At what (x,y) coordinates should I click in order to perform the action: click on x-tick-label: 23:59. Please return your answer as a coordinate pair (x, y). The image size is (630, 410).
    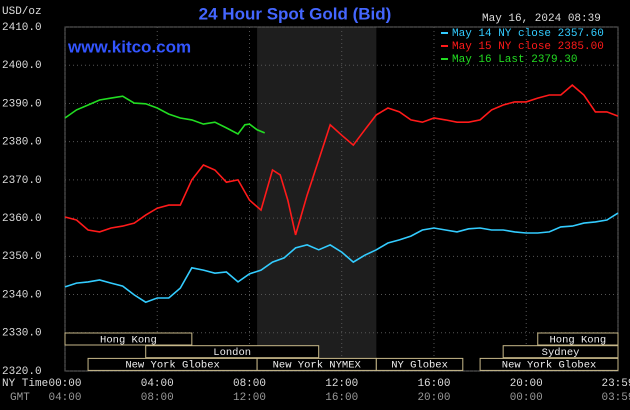
    Looking at the image, I should click on (615, 384).